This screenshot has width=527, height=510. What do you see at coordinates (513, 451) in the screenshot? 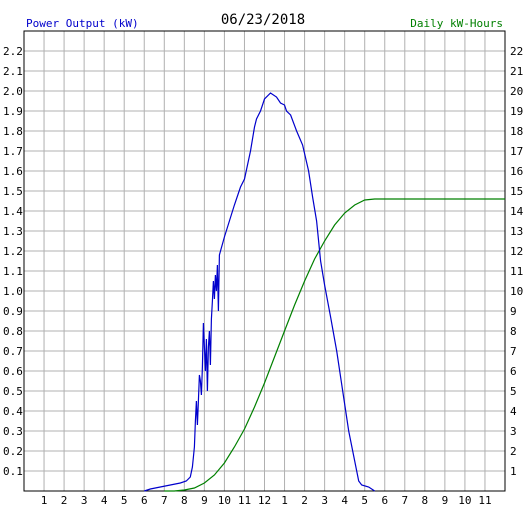
I see `right-tick-label: 2` at bounding box center [513, 451].